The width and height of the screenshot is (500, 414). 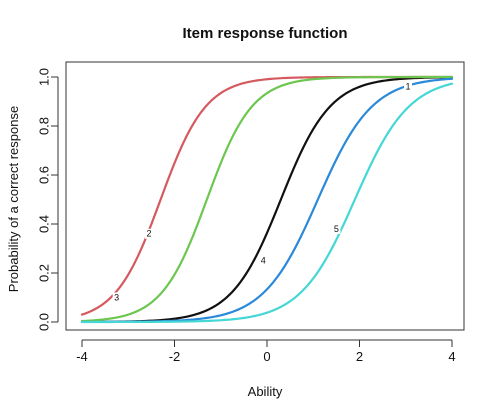 What do you see at coordinates (266, 356) in the screenshot?
I see `x-tick-label: 0` at bounding box center [266, 356].